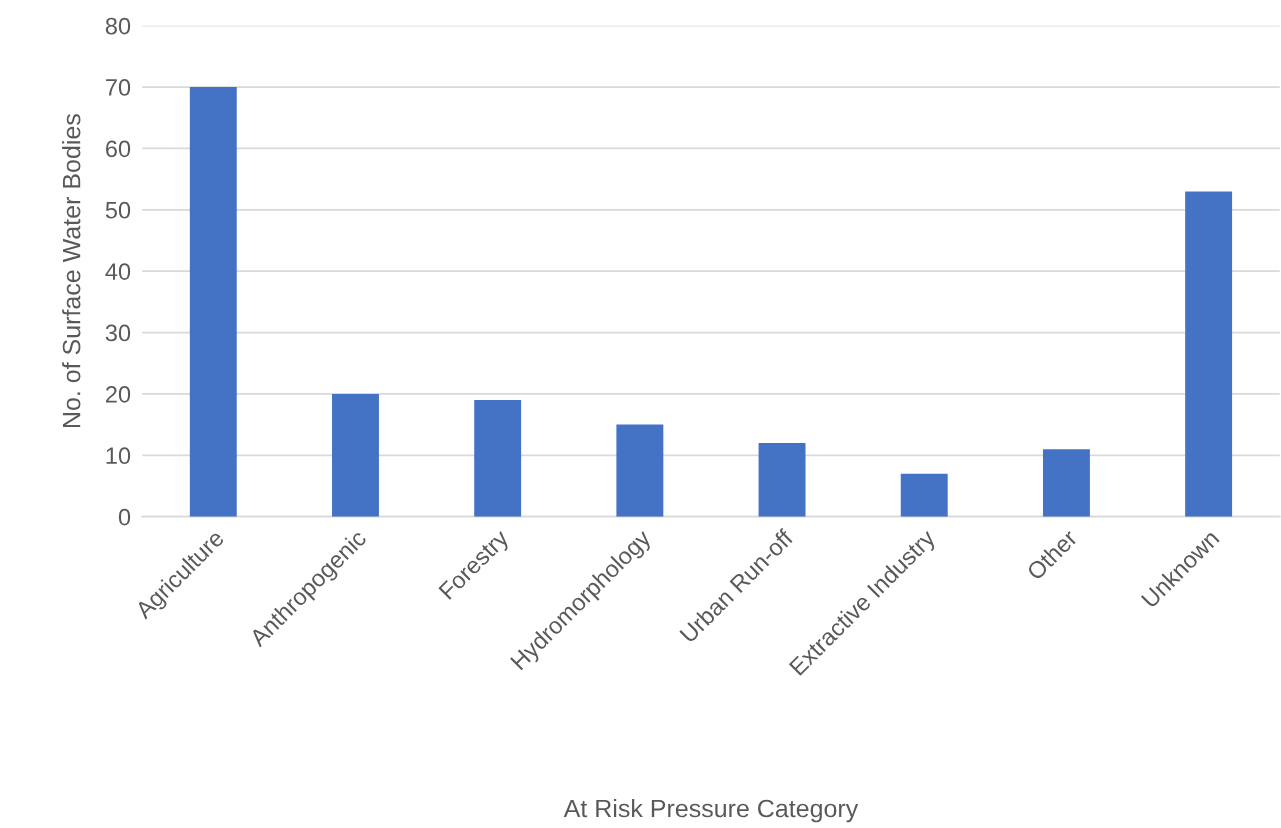  Describe the element at coordinates (118, 26) in the screenshot. I see `y-tick-label: 80` at that location.